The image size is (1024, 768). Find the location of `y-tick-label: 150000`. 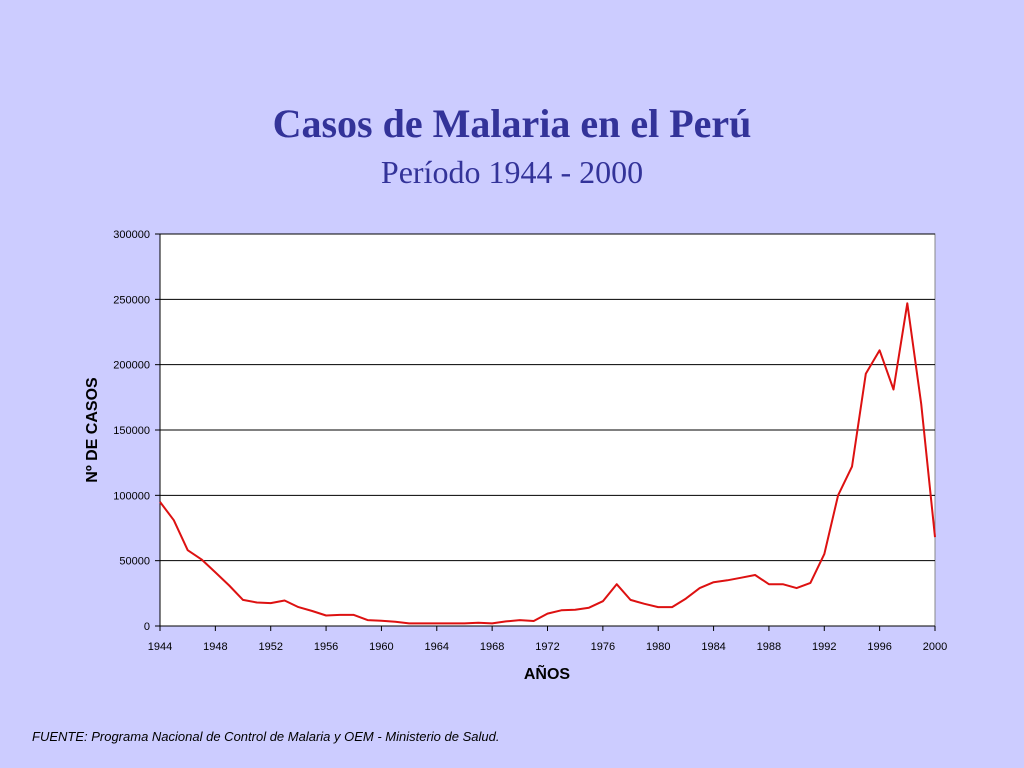

y-tick-label: 150000 is located at coordinates (131, 431).